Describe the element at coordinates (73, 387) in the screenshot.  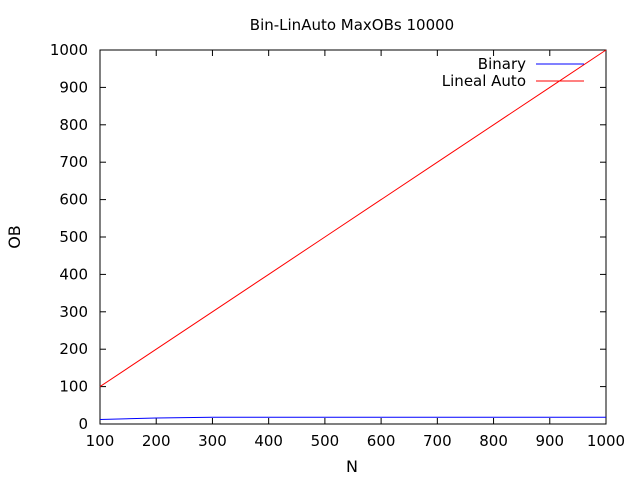
I see `y-tick-label: 100` at that location.